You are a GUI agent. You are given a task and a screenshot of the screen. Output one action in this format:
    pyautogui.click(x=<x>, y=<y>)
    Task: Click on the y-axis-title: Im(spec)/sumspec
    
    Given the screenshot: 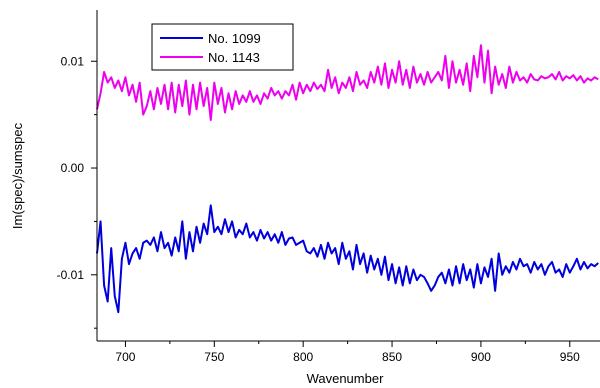 What is the action you would take?
    pyautogui.click(x=17, y=175)
    